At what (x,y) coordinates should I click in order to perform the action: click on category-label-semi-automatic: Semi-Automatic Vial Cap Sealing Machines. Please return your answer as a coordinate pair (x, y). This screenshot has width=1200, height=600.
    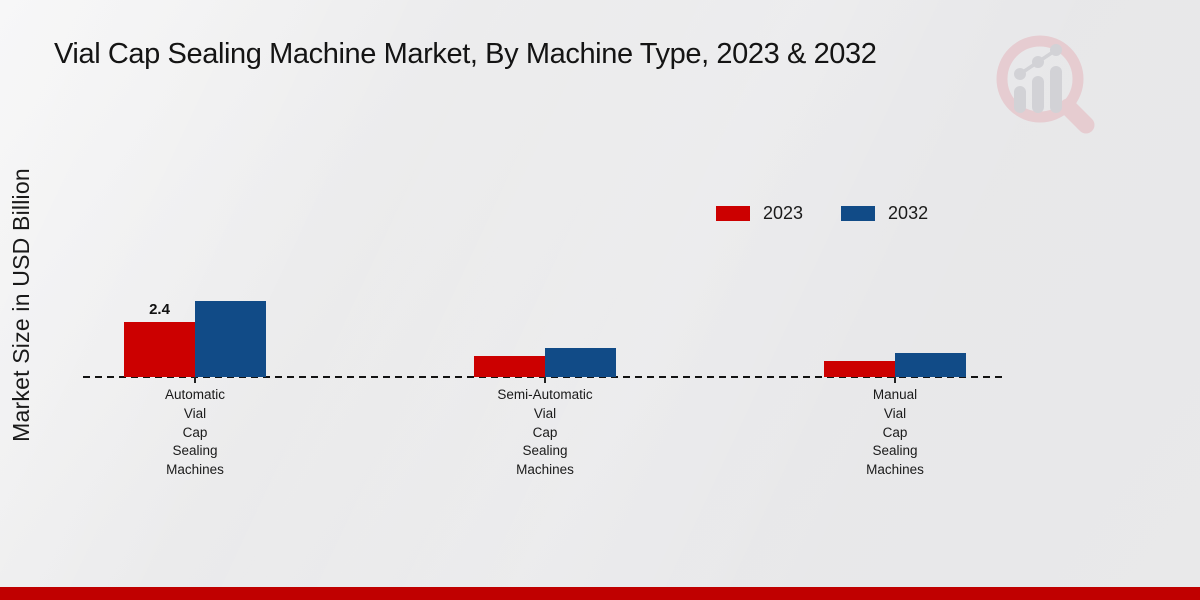
    Looking at the image, I should click on (545, 432).